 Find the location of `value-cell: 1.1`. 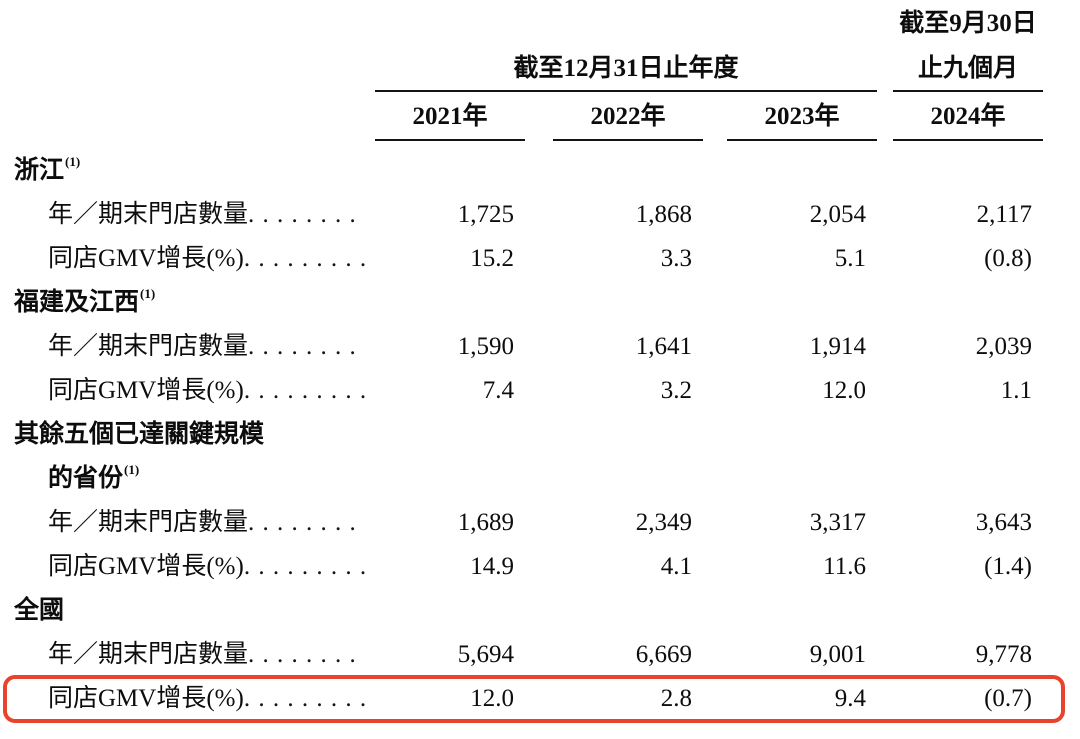

value-cell: 1.1 is located at coordinates (1016, 390).